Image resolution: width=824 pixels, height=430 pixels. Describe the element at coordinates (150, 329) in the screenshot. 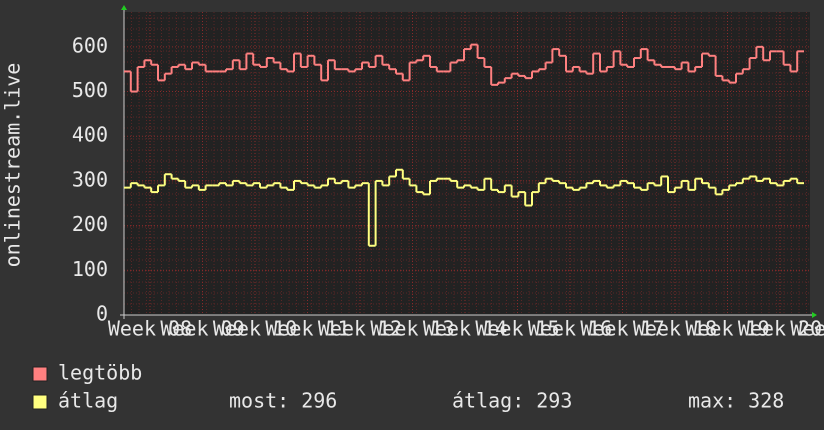

I see `x-tick-label: Week 08` at that location.